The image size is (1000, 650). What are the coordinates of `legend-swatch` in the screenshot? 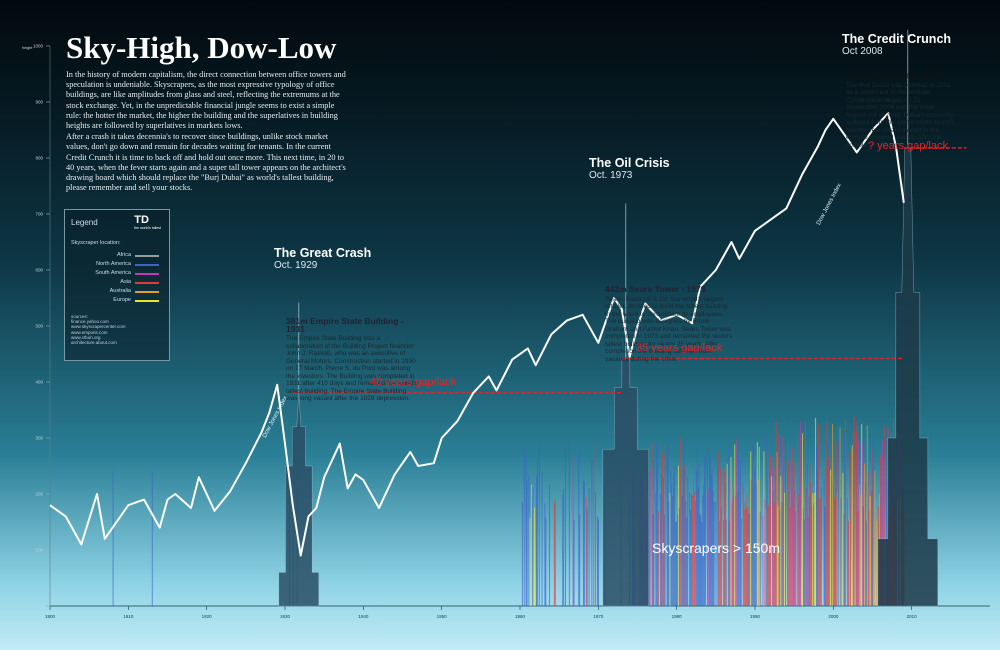 It's located at (147, 283).